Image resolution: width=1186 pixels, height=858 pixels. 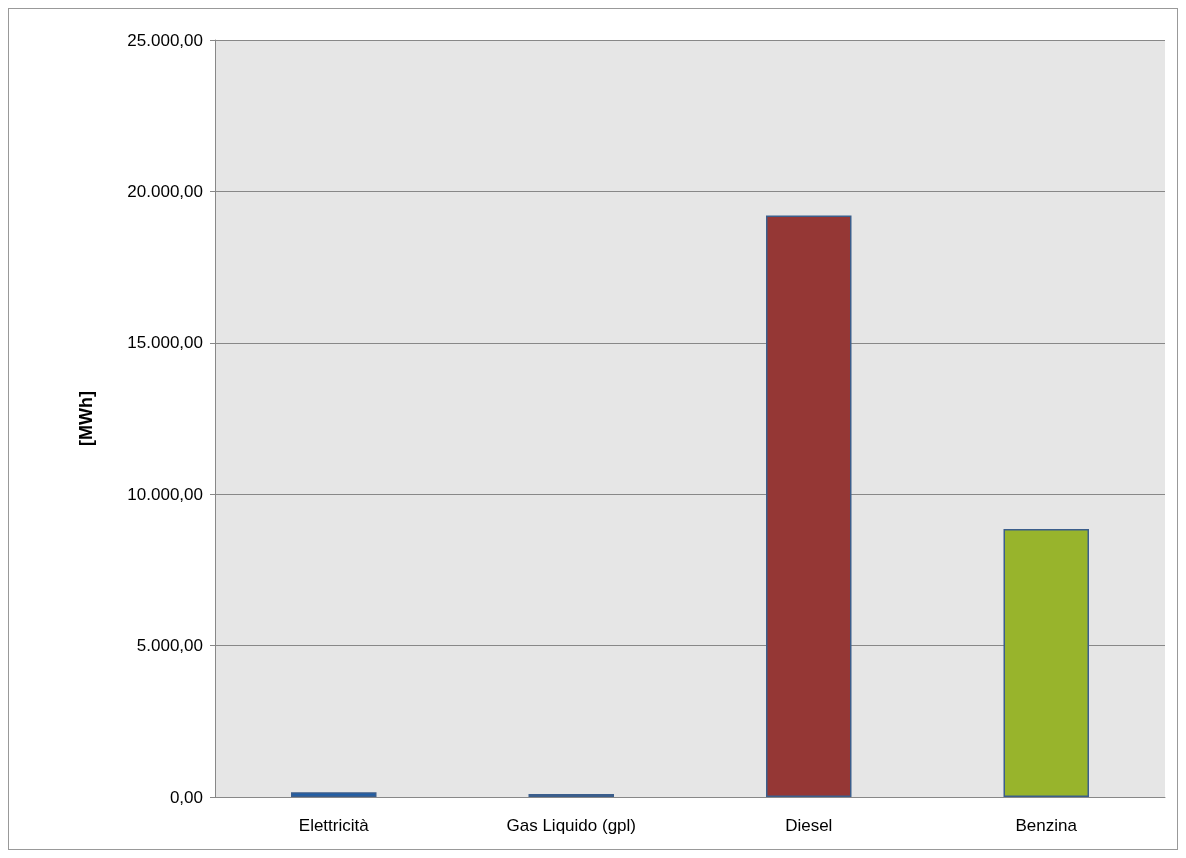 I want to click on x-tick-label: Diesel, so click(x=809, y=825).